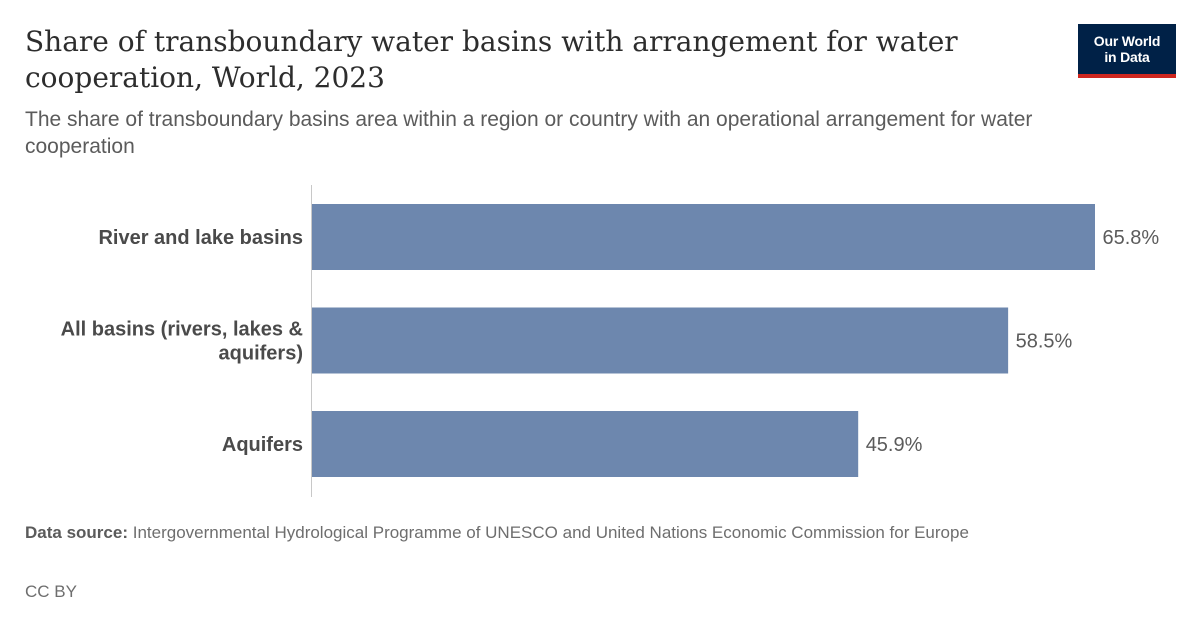 This screenshot has width=1200, height=627. I want to click on category-label: Aquifers, so click(262, 445).